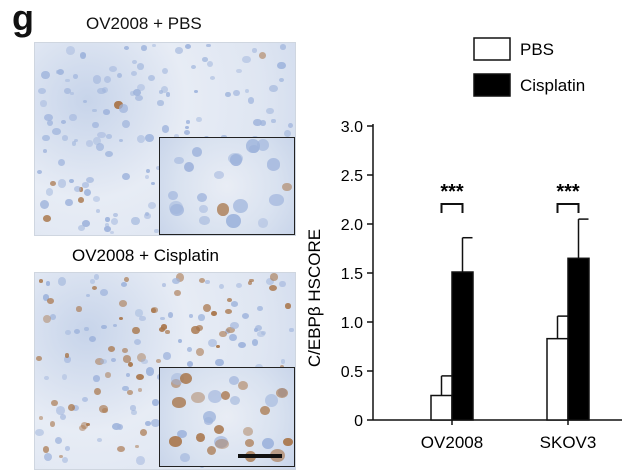 The width and height of the screenshot is (640, 472). Describe the element at coordinates (352, 372) in the screenshot. I see `y-tick-label: 0.5` at that location.